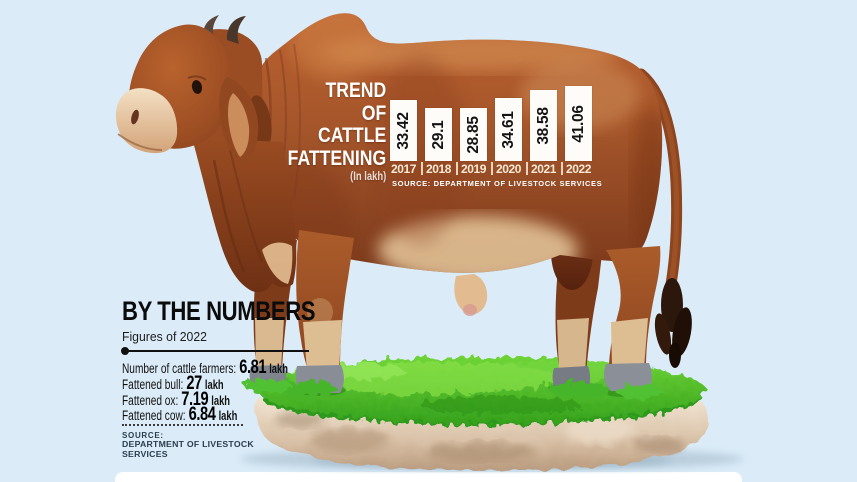 The height and width of the screenshot is (482, 857). Describe the element at coordinates (578, 169) in the screenshot. I see `x-label-2022: 2022` at that location.